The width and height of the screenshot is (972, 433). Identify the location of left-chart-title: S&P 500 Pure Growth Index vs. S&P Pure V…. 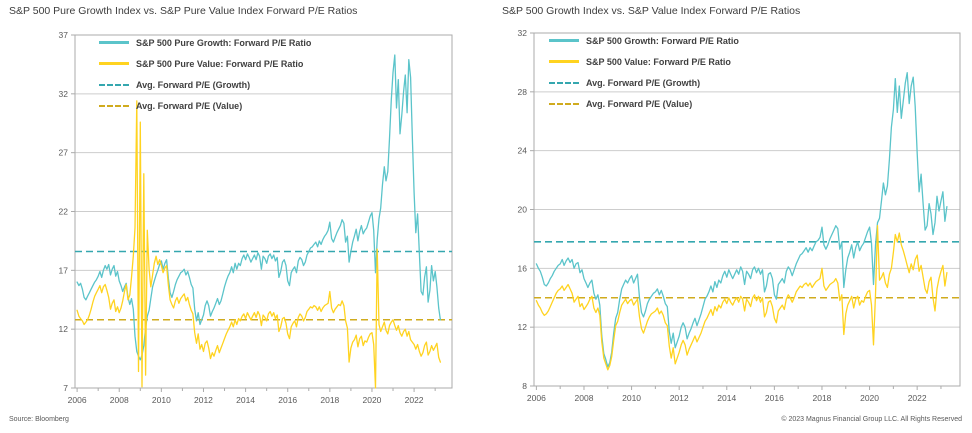
(183, 11).